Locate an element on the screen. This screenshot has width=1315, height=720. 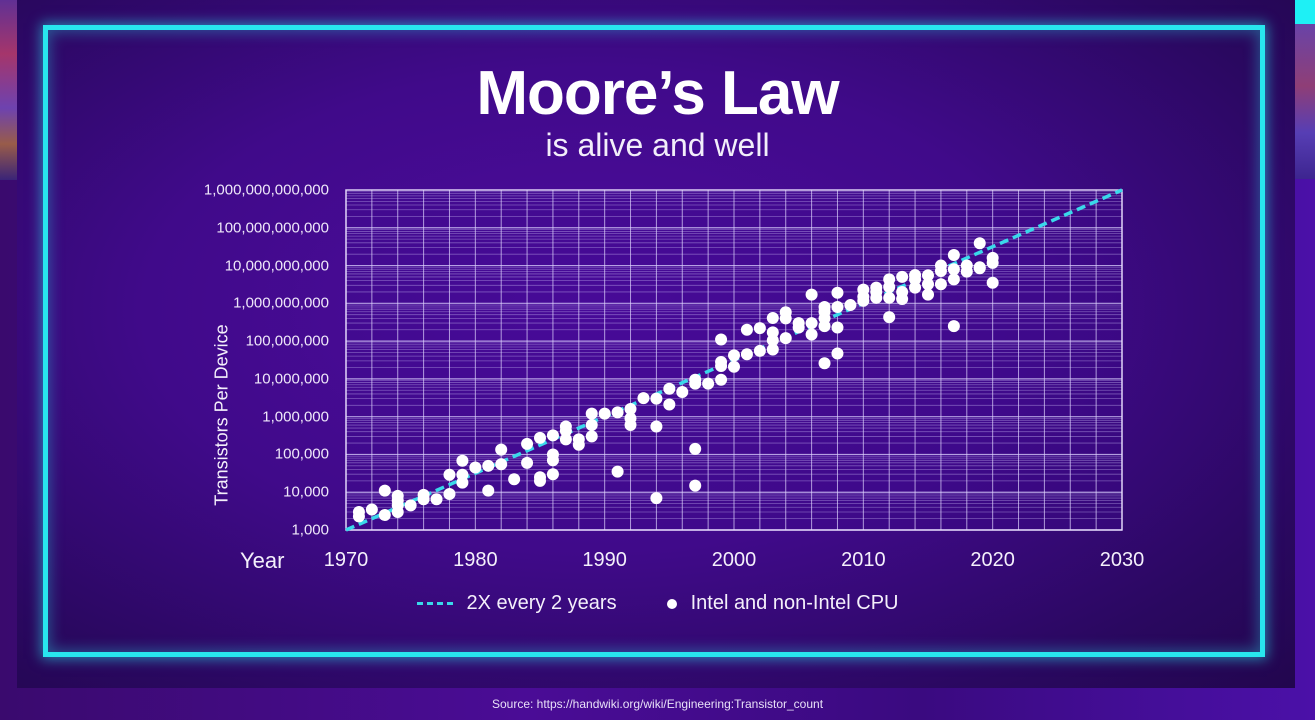
legend-item-cpu: Intel and non-Intel CPU is located at coordinates (782, 603).